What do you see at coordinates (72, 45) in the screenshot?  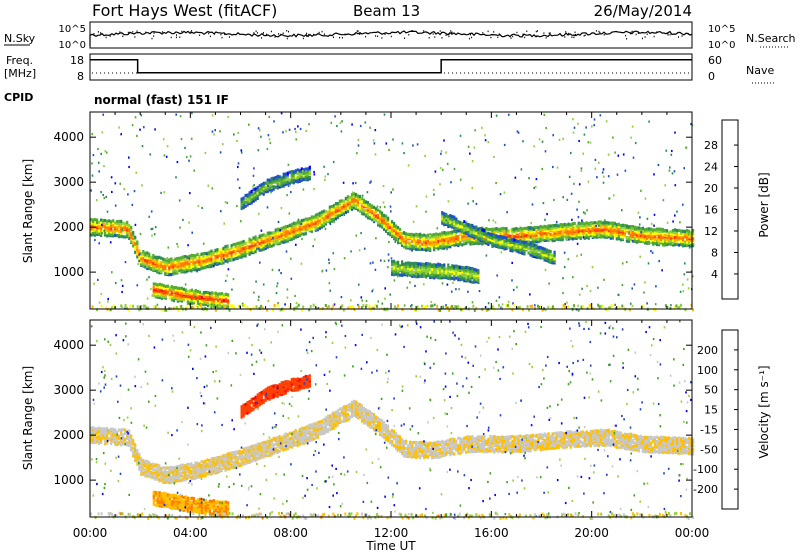 I see `noise-left-tick-bottom: 10^0` at bounding box center [72, 45].